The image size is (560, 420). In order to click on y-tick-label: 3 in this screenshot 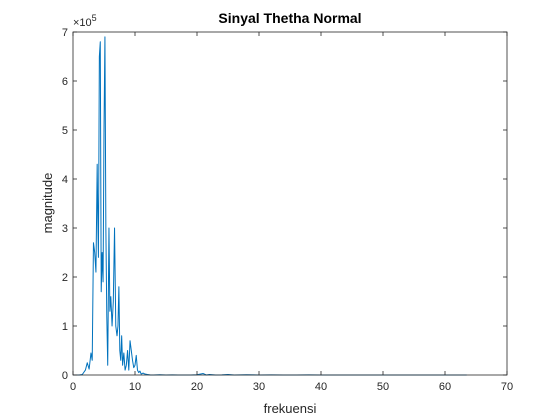, I will do `click(65, 229)`.